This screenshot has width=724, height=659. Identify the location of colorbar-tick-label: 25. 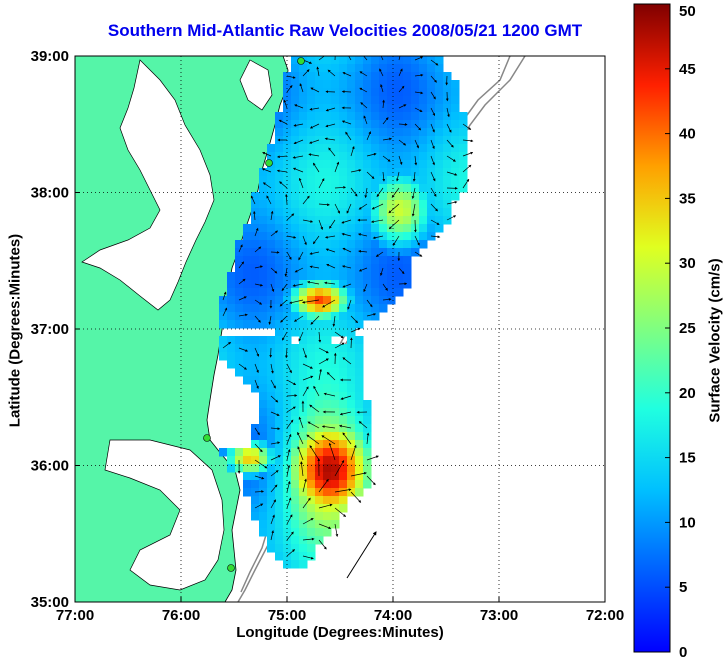
(687, 328).